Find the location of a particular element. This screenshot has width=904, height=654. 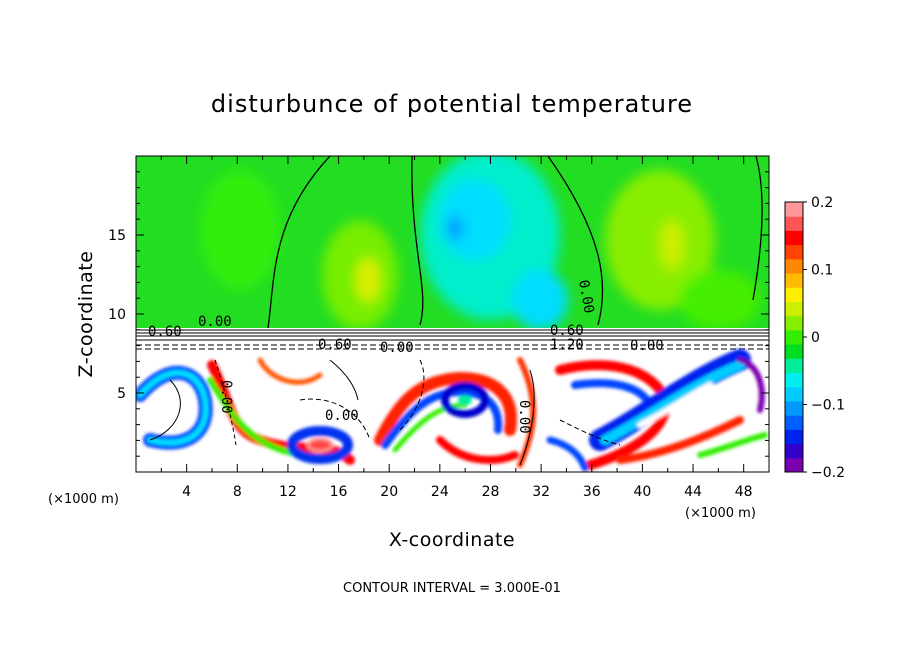

x-tick-label: 44 is located at coordinates (693, 492).